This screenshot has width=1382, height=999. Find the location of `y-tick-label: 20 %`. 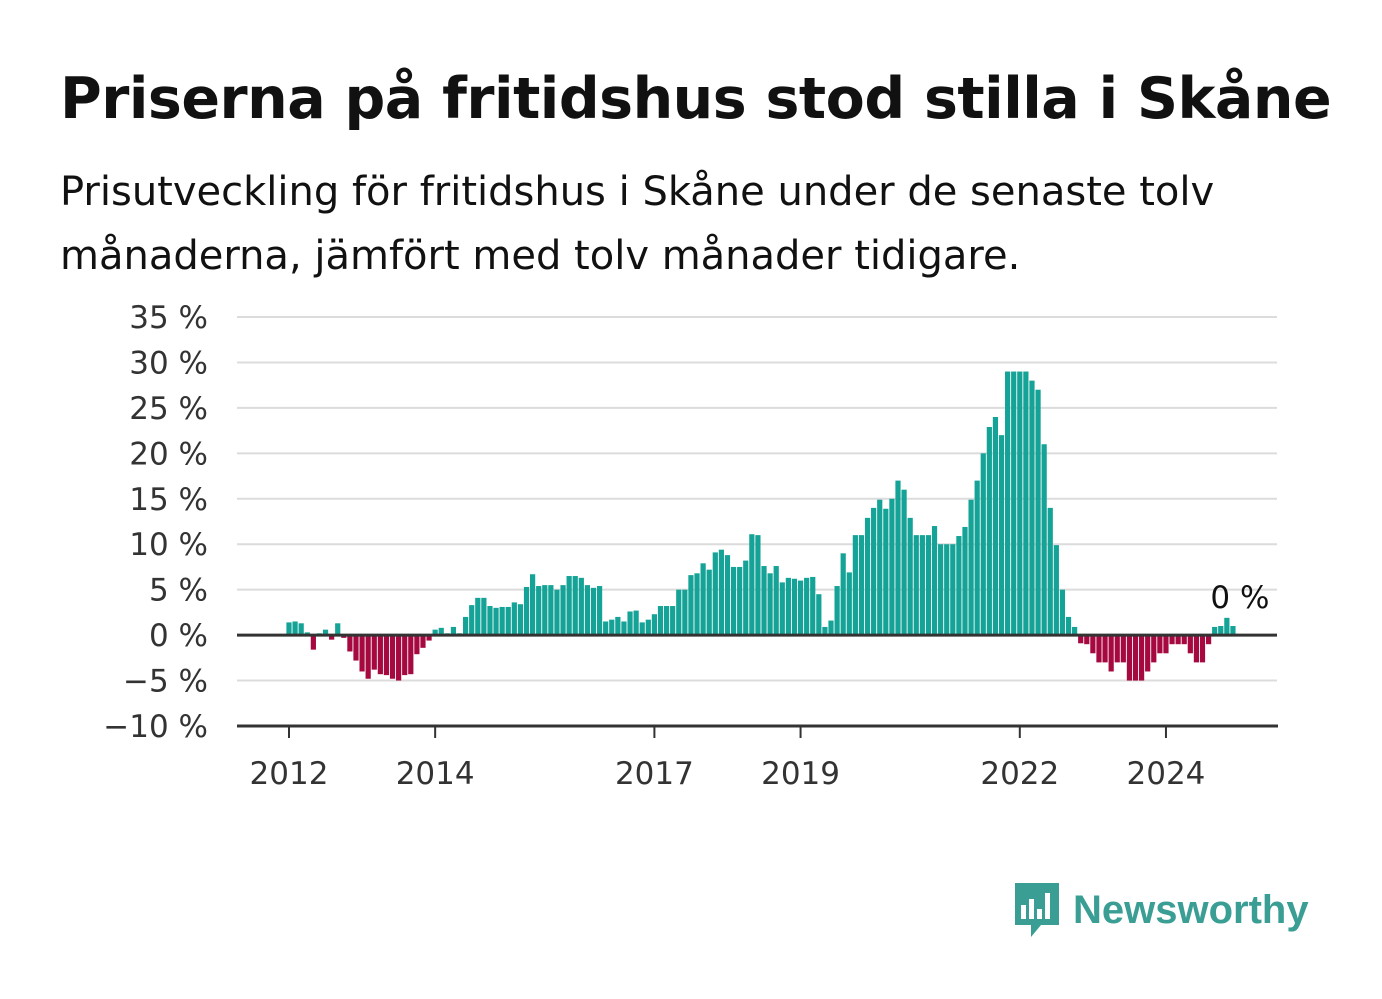

y-tick-label: 20 % is located at coordinates (168, 454).